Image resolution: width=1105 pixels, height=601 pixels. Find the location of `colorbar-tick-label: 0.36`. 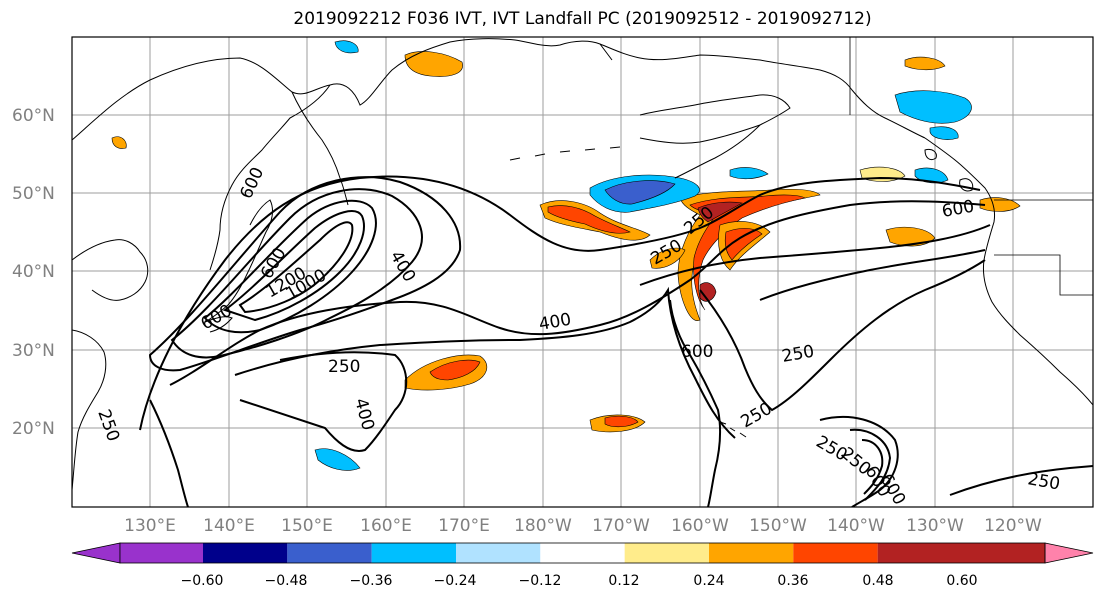

colorbar-tick-label: 0.36 is located at coordinates (792, 581).